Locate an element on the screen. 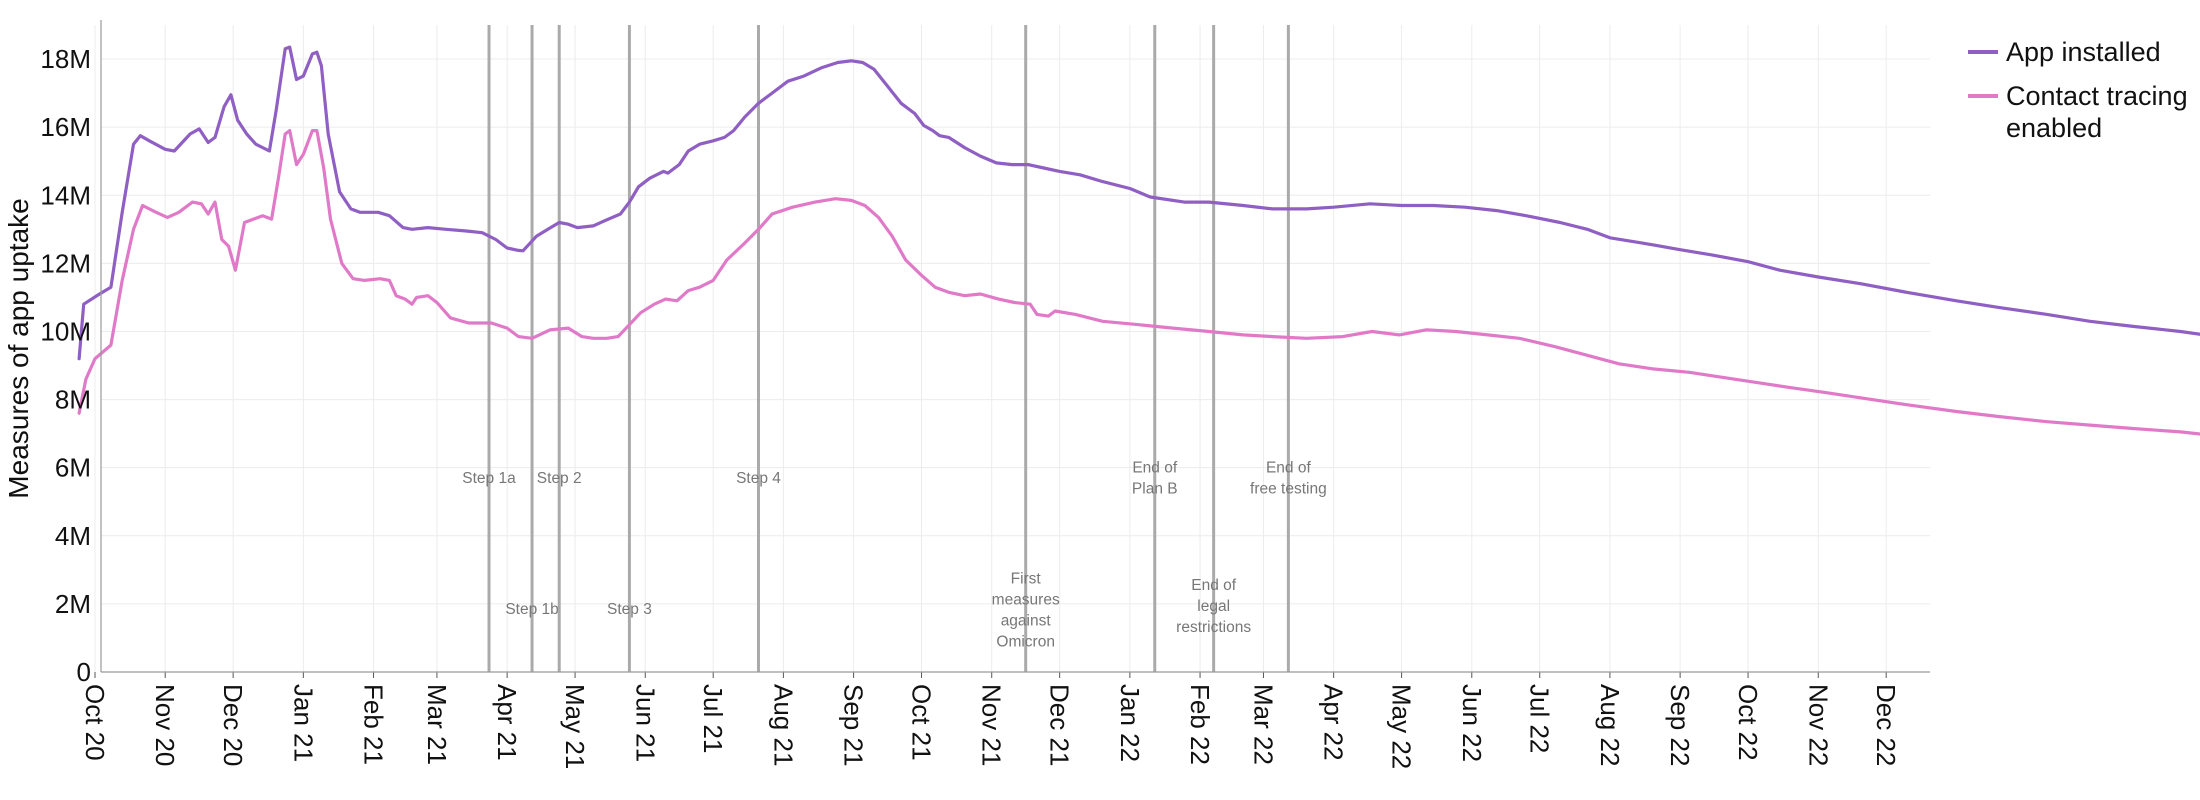 This screenshot has width=2200, height=800. y-tick-label: 6M is located at coordinates (73, 468).